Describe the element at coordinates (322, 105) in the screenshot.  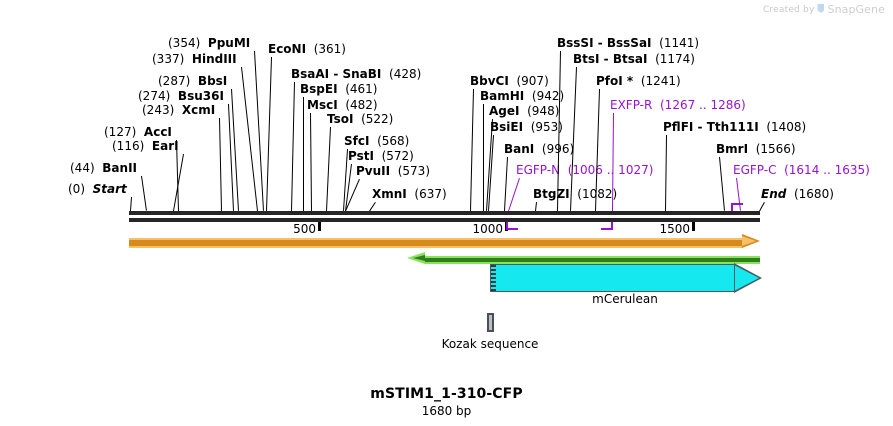
I see `site-name: MscI` at that location.